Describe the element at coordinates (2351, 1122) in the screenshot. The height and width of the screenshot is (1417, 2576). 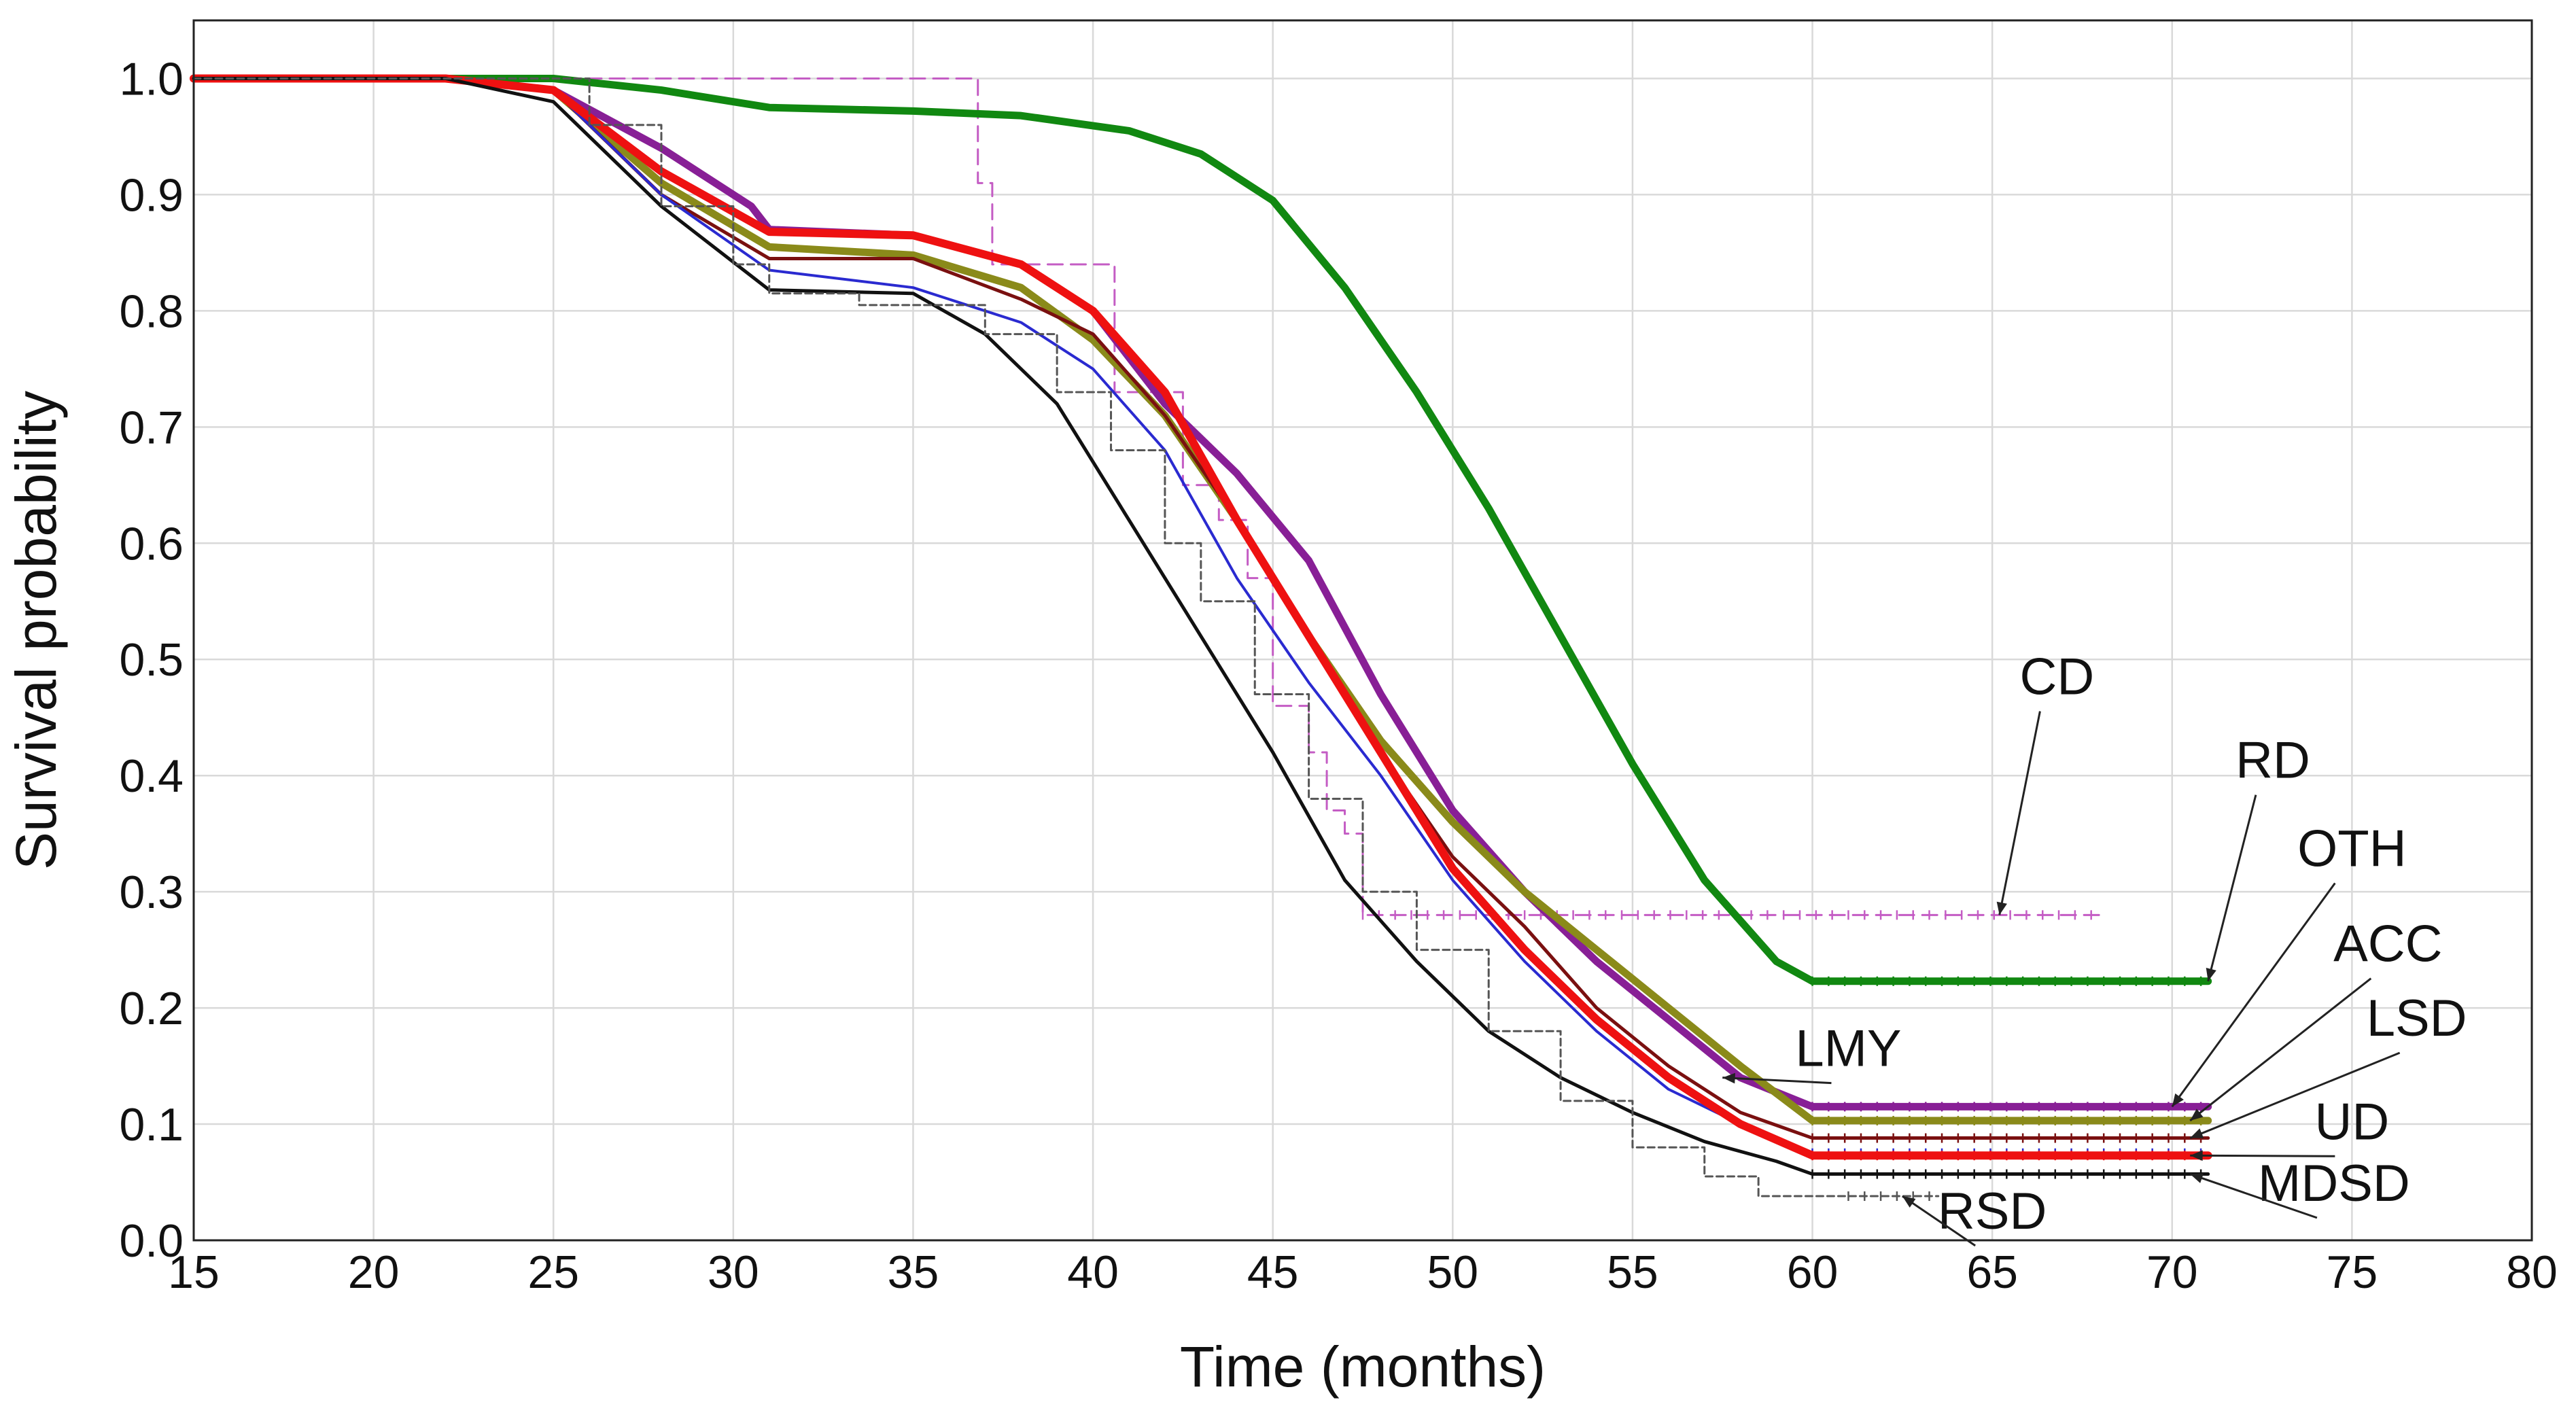
I see `annotation-label-ud: UD` at that location.